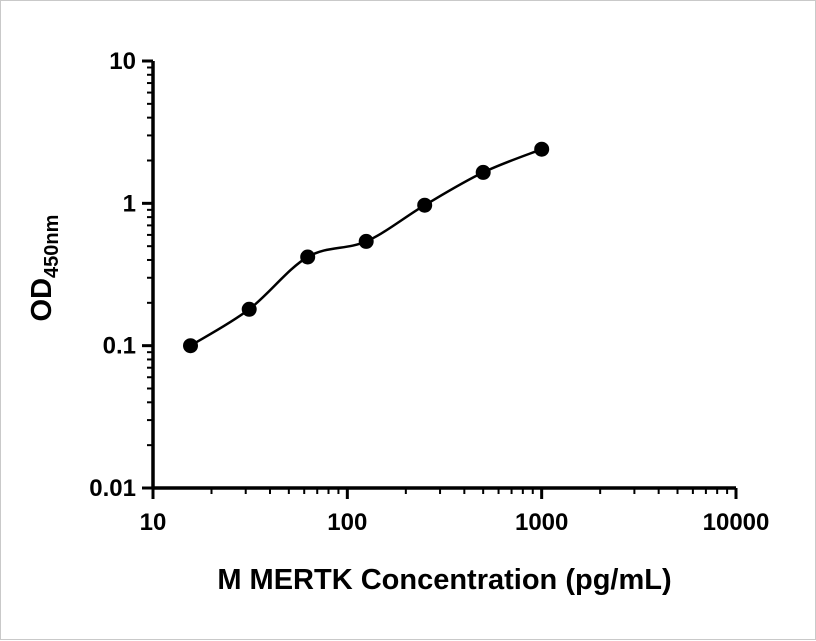 This screenshot has width=816, height=641. I want to click on x-tick-label: 1000, so click(541, 522).